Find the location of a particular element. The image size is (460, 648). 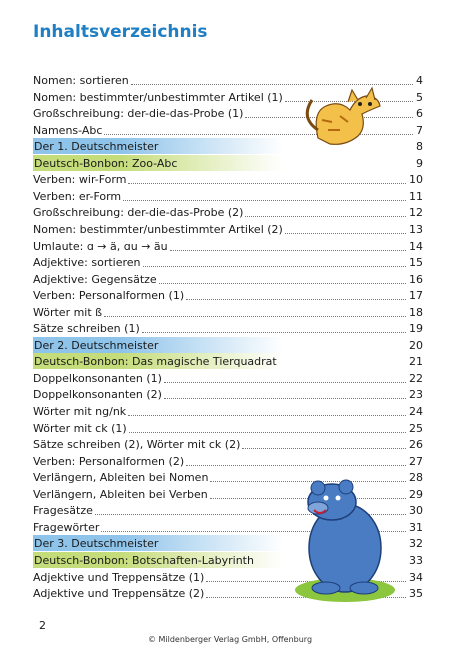

toc-entry: Doppelkonsonanten (1) 22 is located at coordinates (228, 378).